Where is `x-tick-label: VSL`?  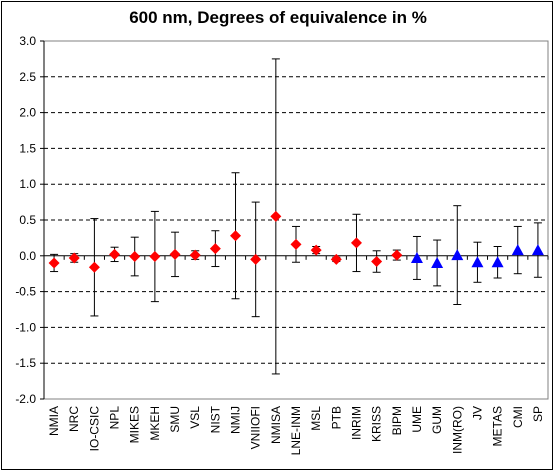
x-tick-label: VSL is located at coordinates (195, 417).